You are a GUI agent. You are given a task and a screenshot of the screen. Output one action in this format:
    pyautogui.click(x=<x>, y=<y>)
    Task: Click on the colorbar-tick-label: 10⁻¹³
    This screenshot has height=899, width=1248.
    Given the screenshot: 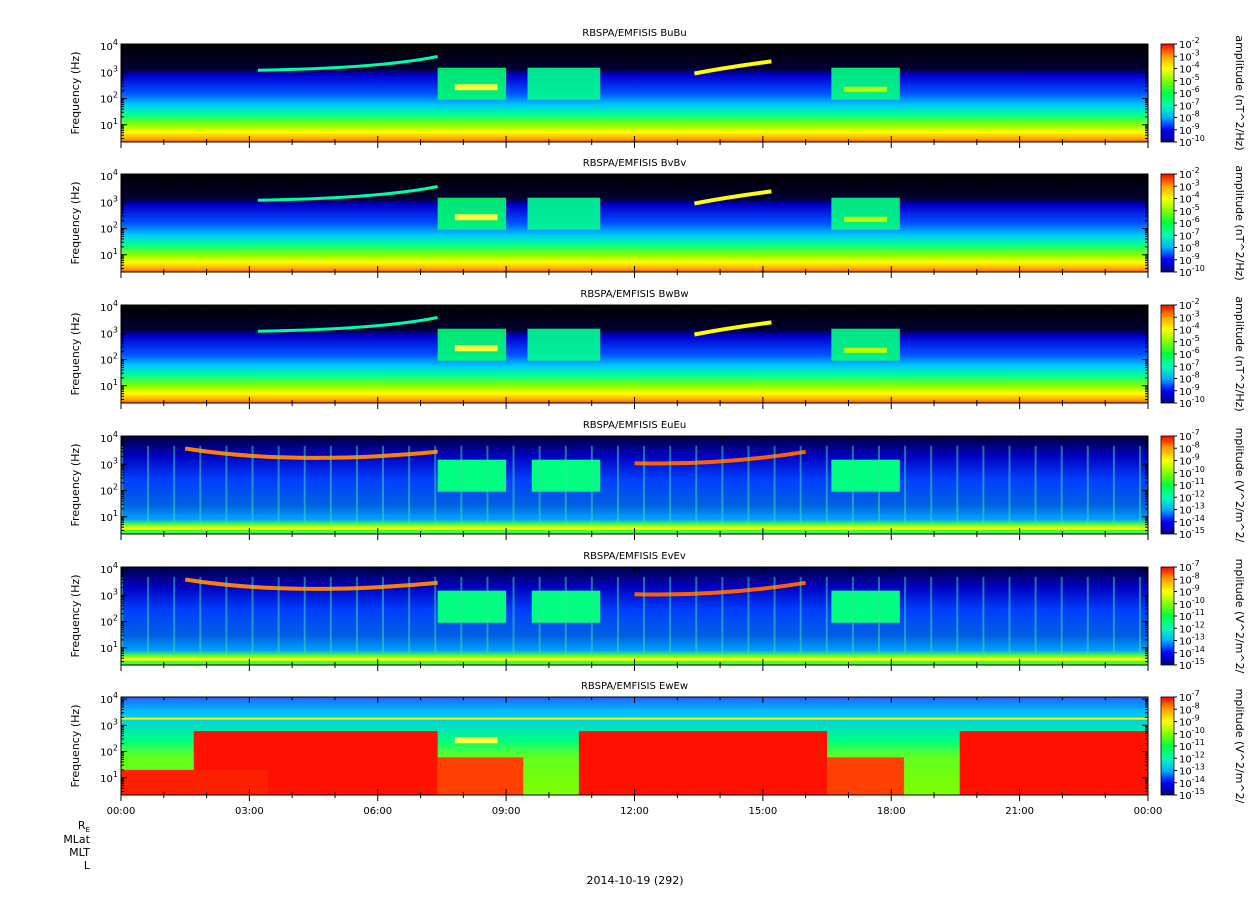 What is the action you would take?
    pyautogui.click(x=1192, y=640)
    